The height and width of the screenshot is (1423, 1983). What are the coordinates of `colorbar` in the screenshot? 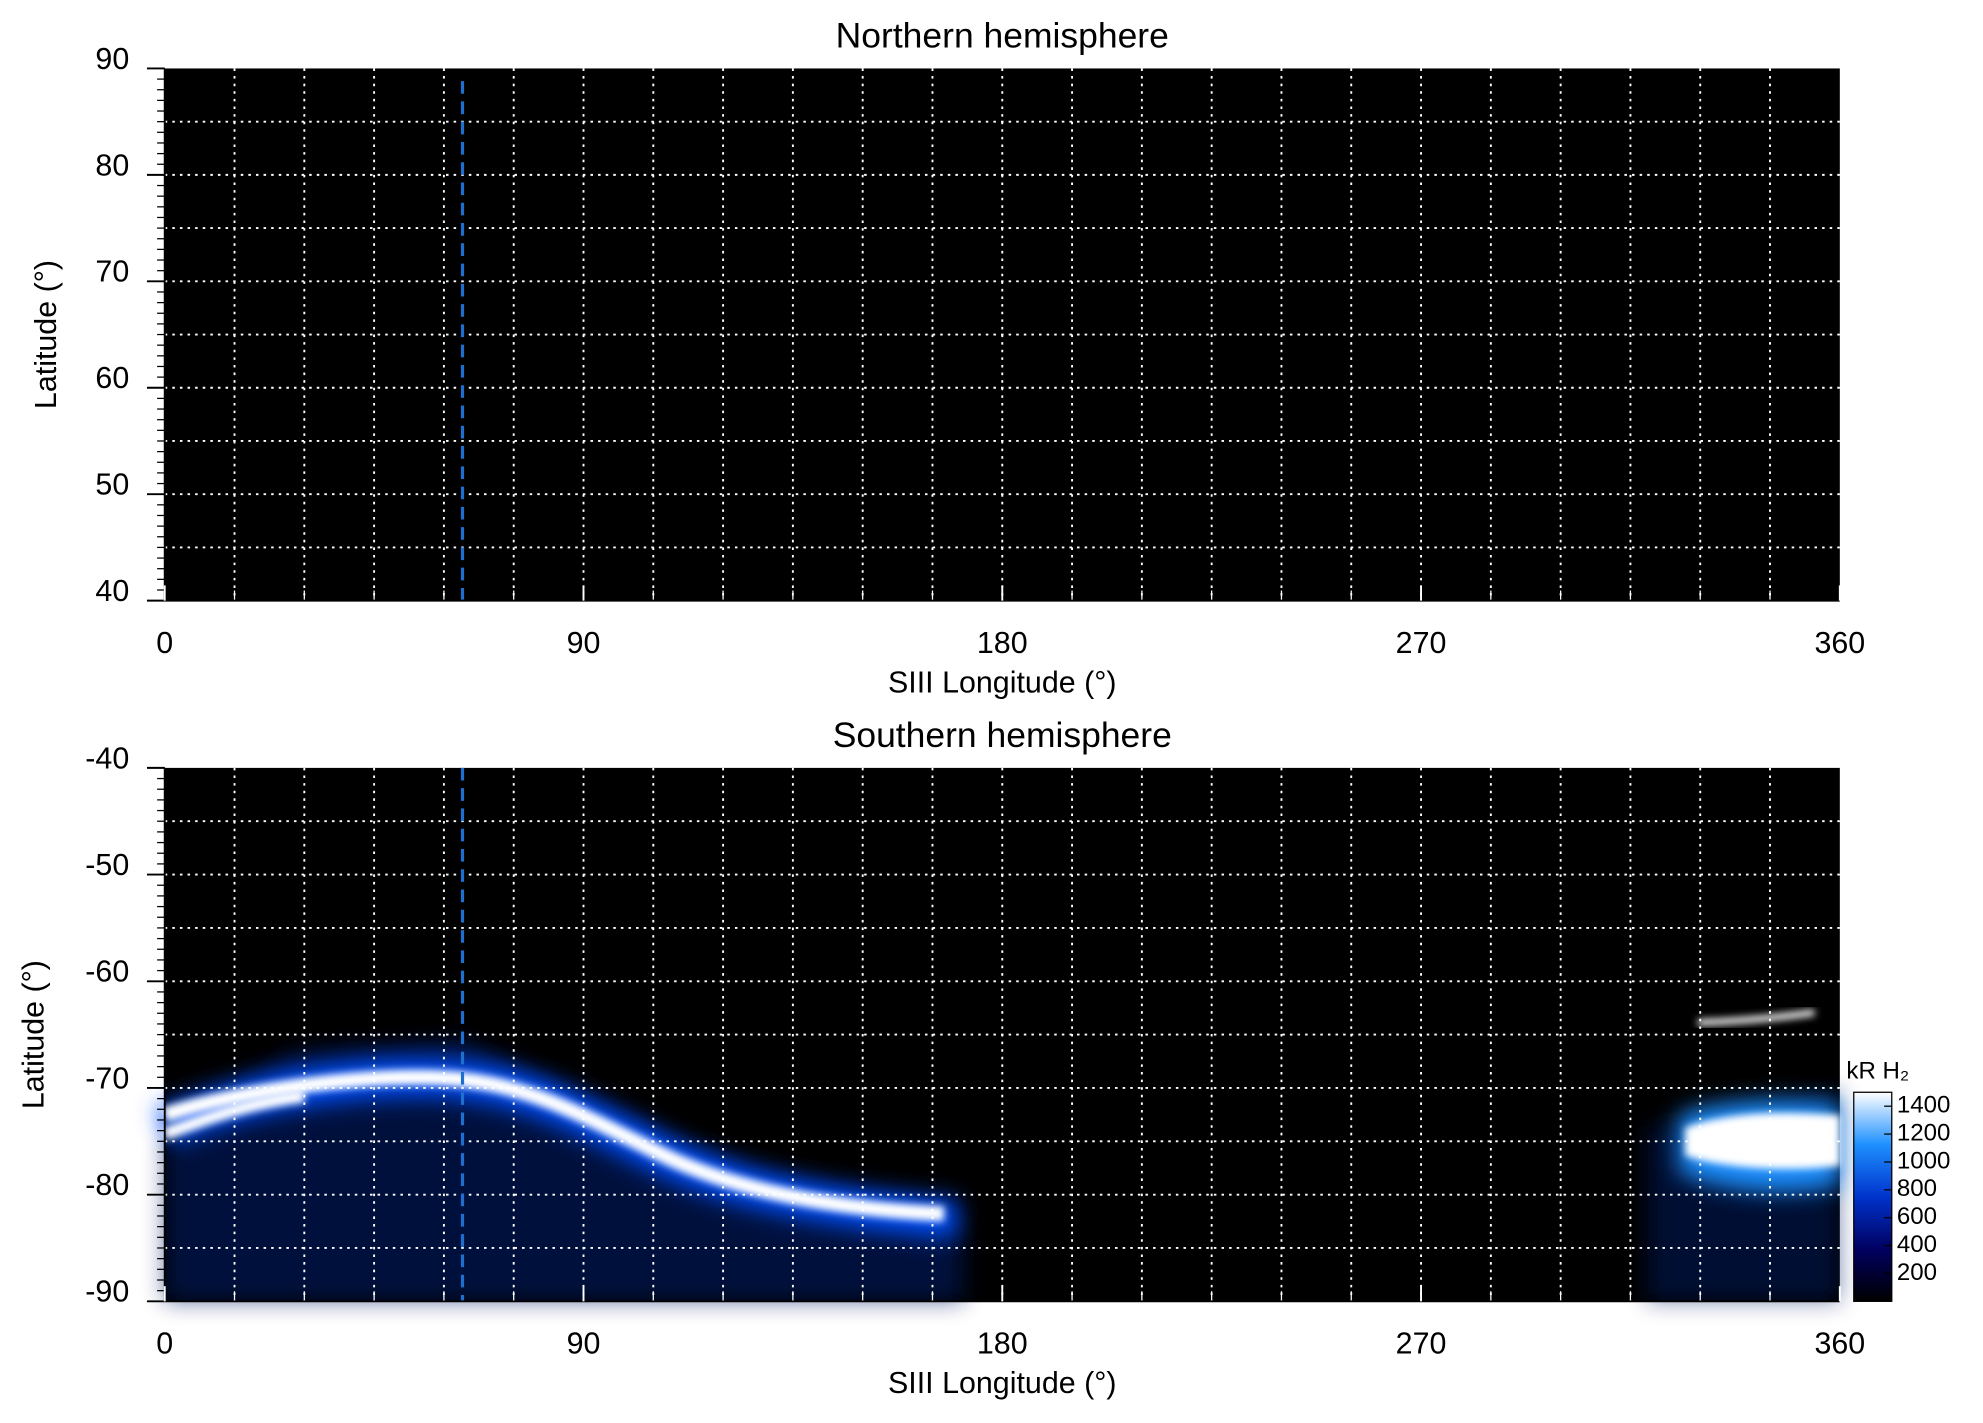 It's located at (1873, 1196).